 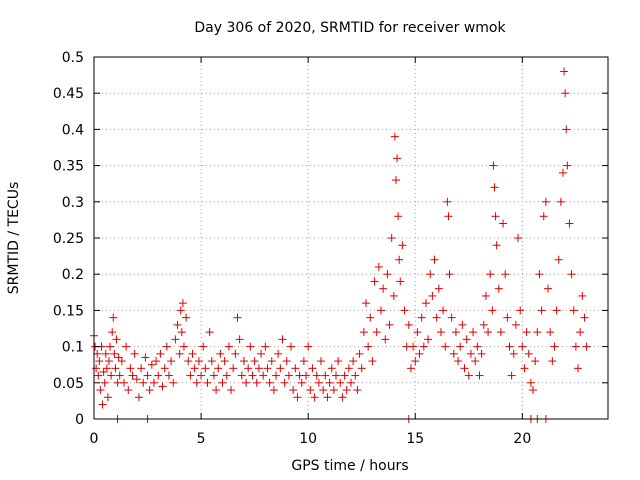 What do you see at coordinates (415, 439) in the screenshot?
I see `x-tick-label: 15` at bounding box center [415, 439].